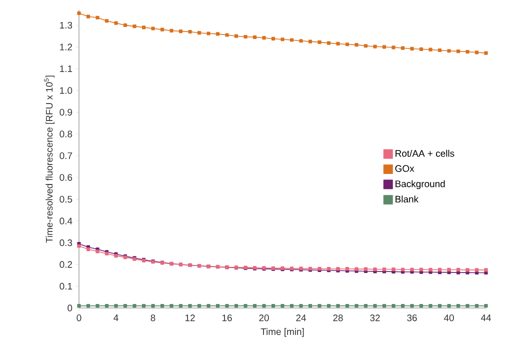 Image resolution: width=513 pixels, height=359 pixels. What do you see at coordinates (227, 318) in the screenshot?
I see `x-tick-label: 16` at bounding box center [227, 318].